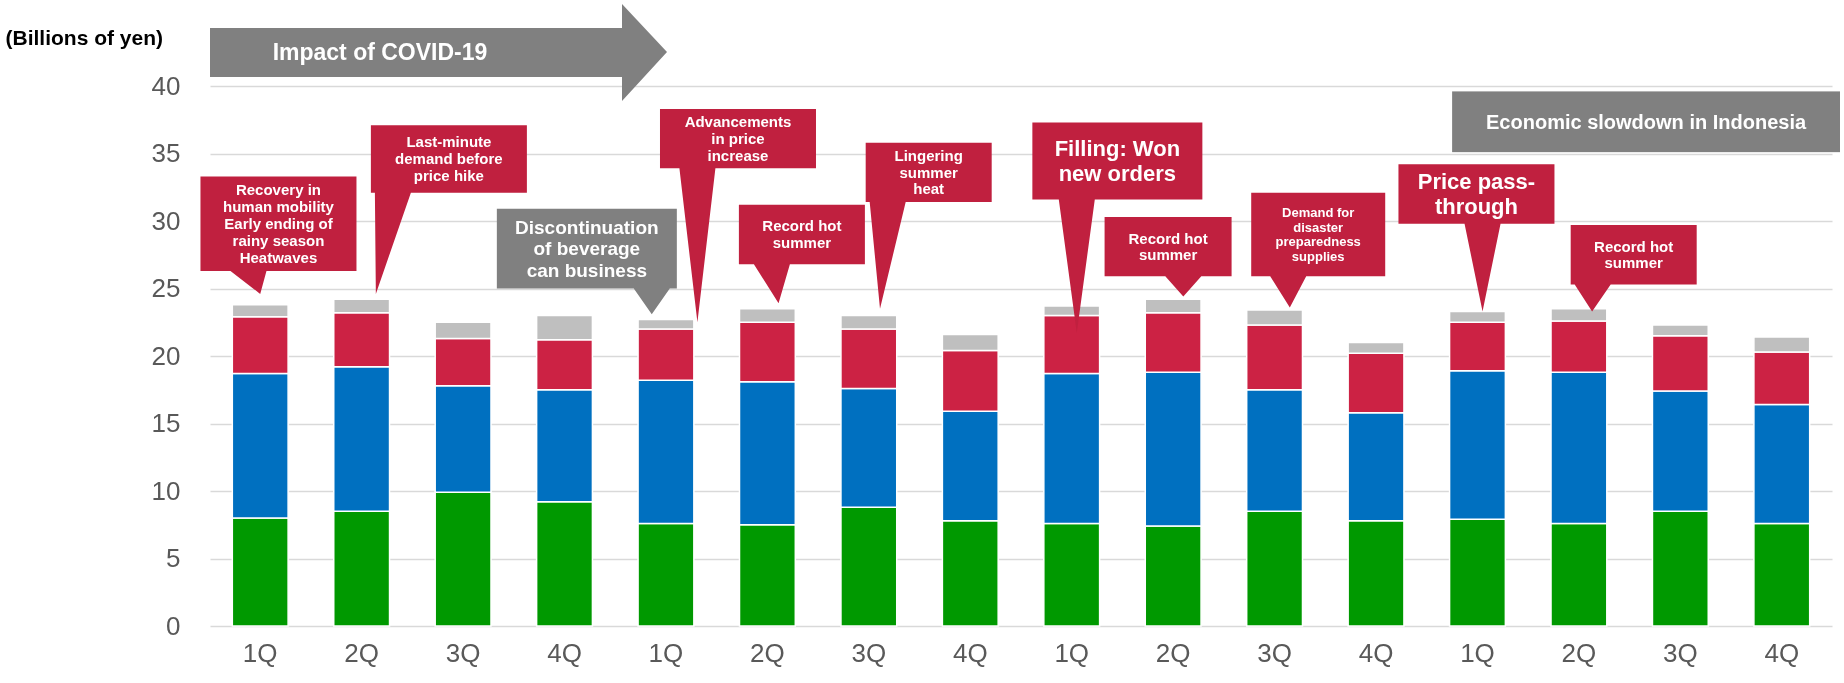 This screenshot has width=1844, height=683. I want to click on annotation: Economic slowdown in Indonesia, so click(1646, 121).